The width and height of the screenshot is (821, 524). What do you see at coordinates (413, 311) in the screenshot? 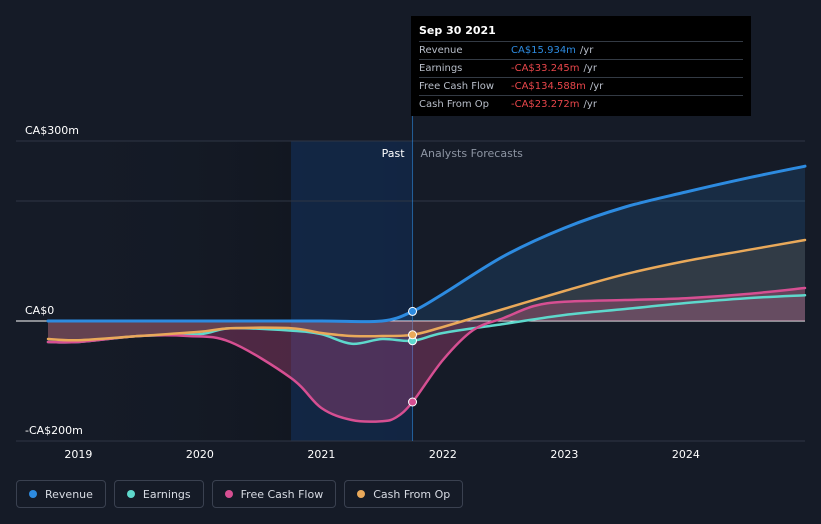
I see `revenue-marker` at bounding box center [413, 311].